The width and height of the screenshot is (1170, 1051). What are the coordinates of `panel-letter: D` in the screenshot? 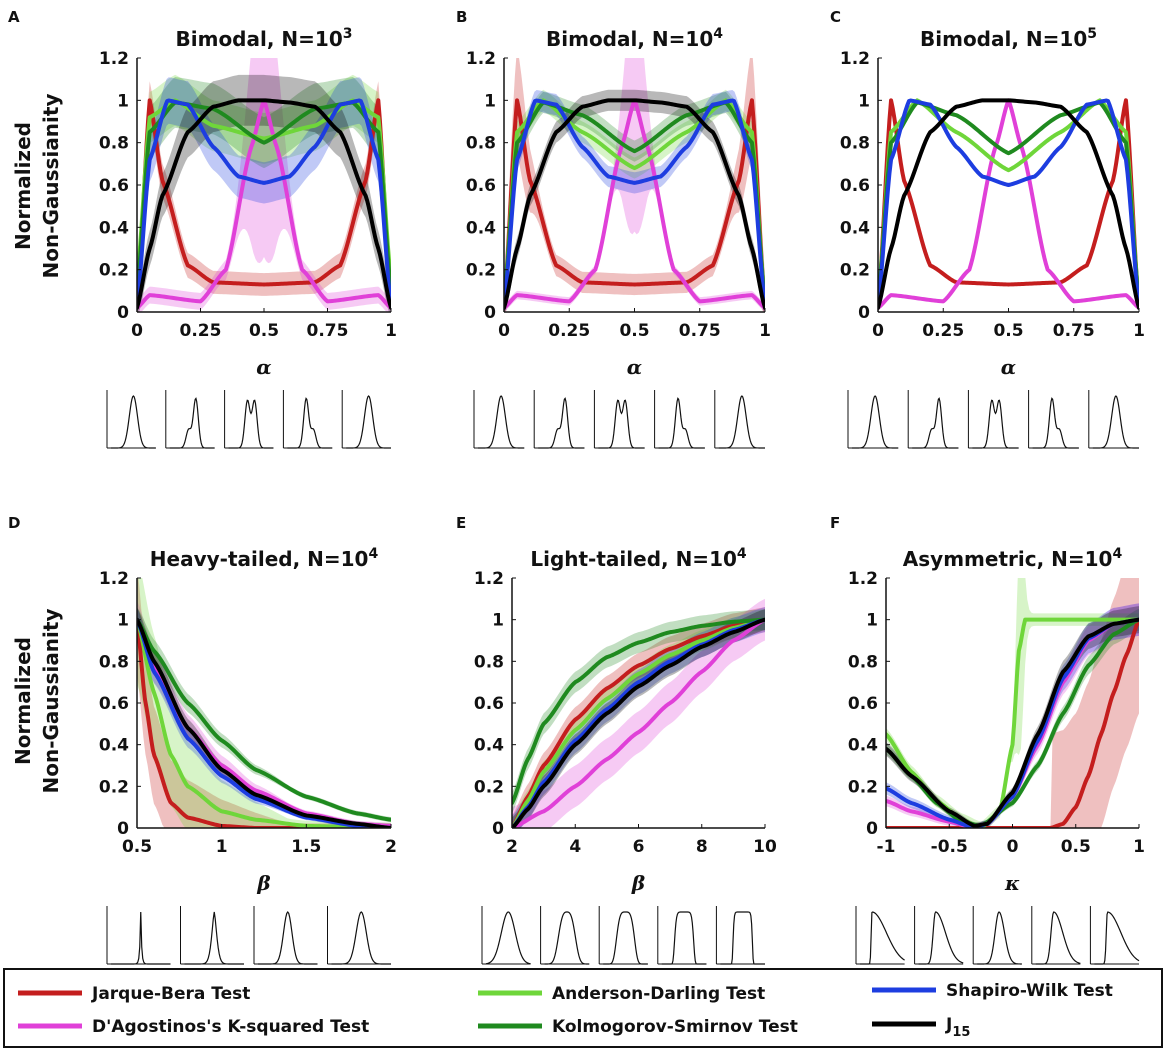 It's located at (14, 523).